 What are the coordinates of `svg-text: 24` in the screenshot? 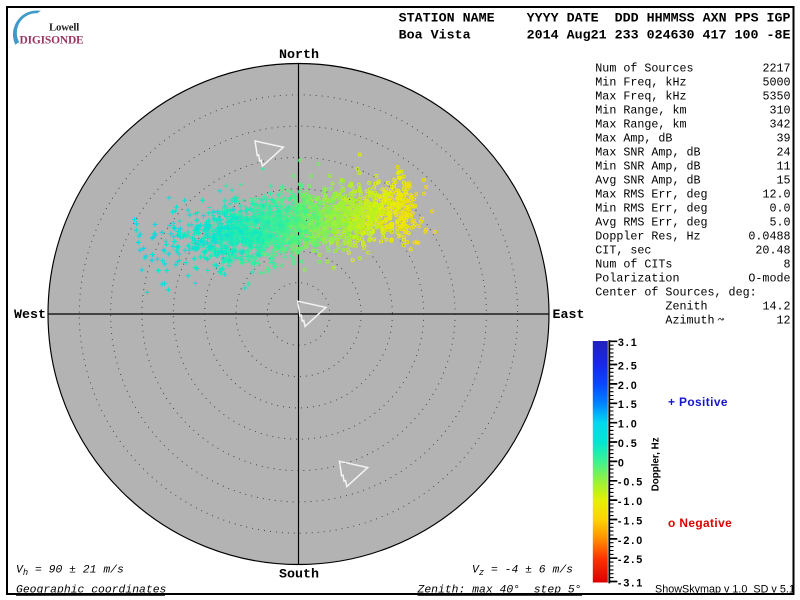 It's located at (783, 153).